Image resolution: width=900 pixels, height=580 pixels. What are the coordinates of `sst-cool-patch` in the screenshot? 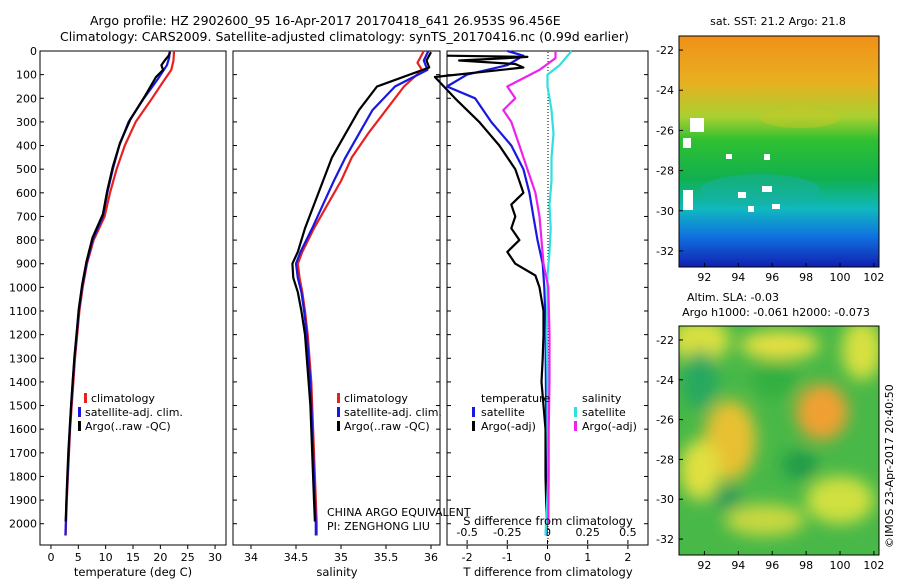 It's located at (760, 190).